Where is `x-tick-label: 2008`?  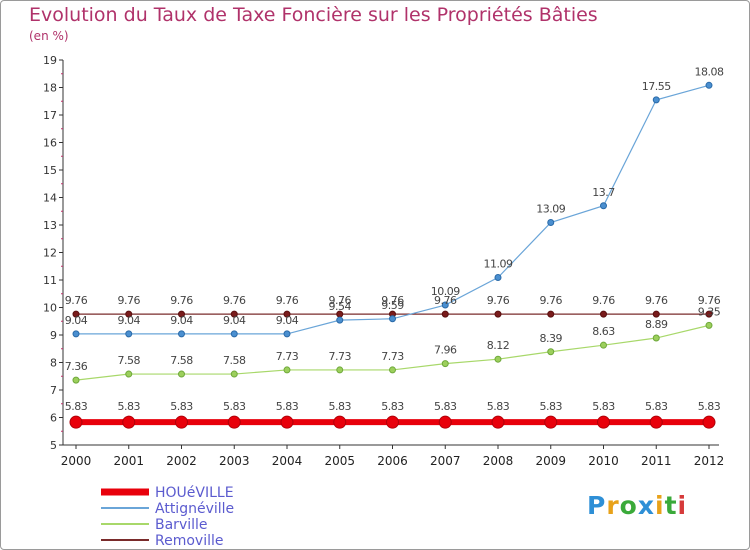
x-tick-label: 2008 is located at coordinates (498, 461).